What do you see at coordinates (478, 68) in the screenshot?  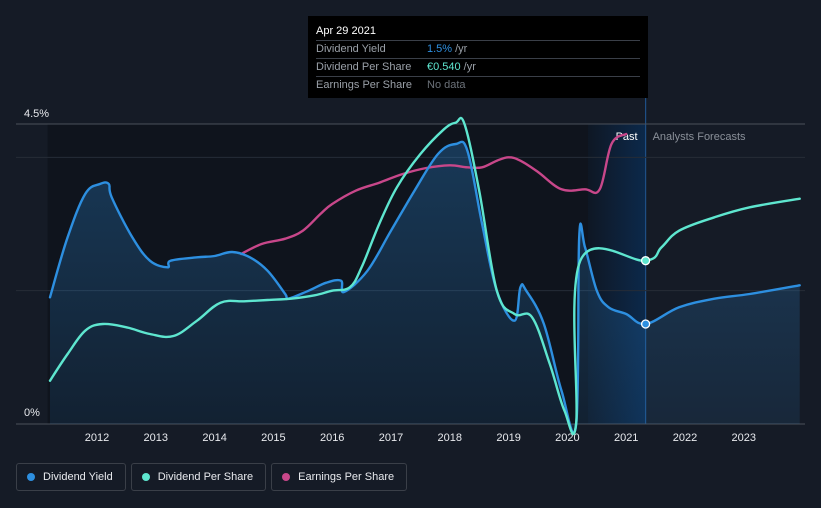 I see `tooltip-row-dividend-per-share: Dividend Per Share €0.540 /yr` at bounding box center [478, 68].